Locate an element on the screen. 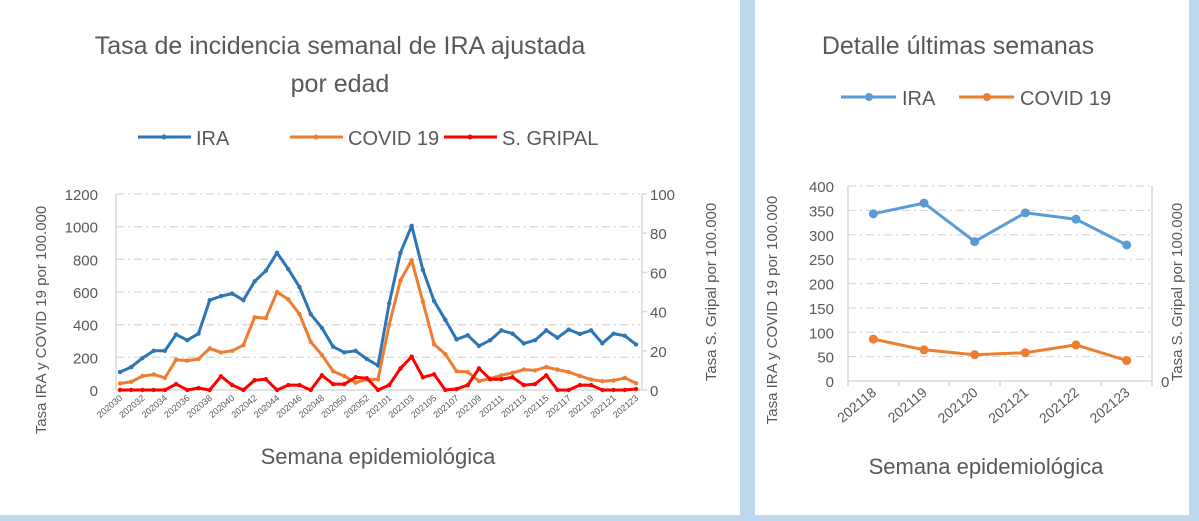  y-tick-label: 600 is located at coordinates (85, 293).